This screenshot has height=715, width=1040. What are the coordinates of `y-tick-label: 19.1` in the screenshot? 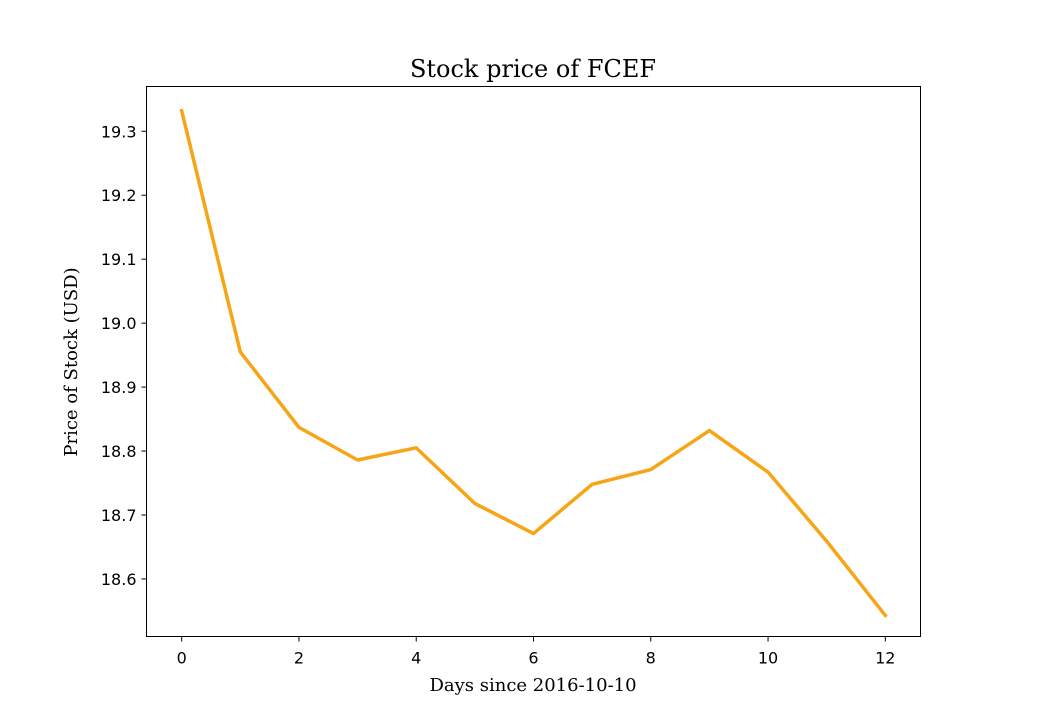 It's located at (119, 259).